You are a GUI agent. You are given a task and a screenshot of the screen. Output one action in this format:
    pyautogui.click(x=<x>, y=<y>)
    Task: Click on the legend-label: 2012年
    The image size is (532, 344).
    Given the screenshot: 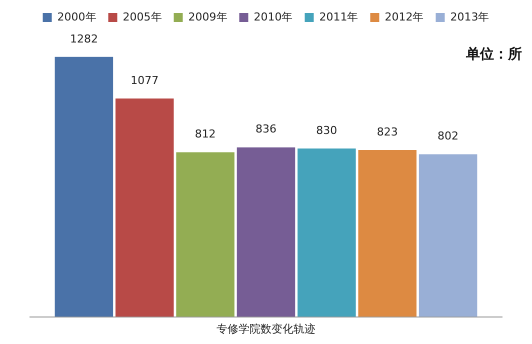 What is the action you would take?
    pyautogui.click(x=404, y=17)
    